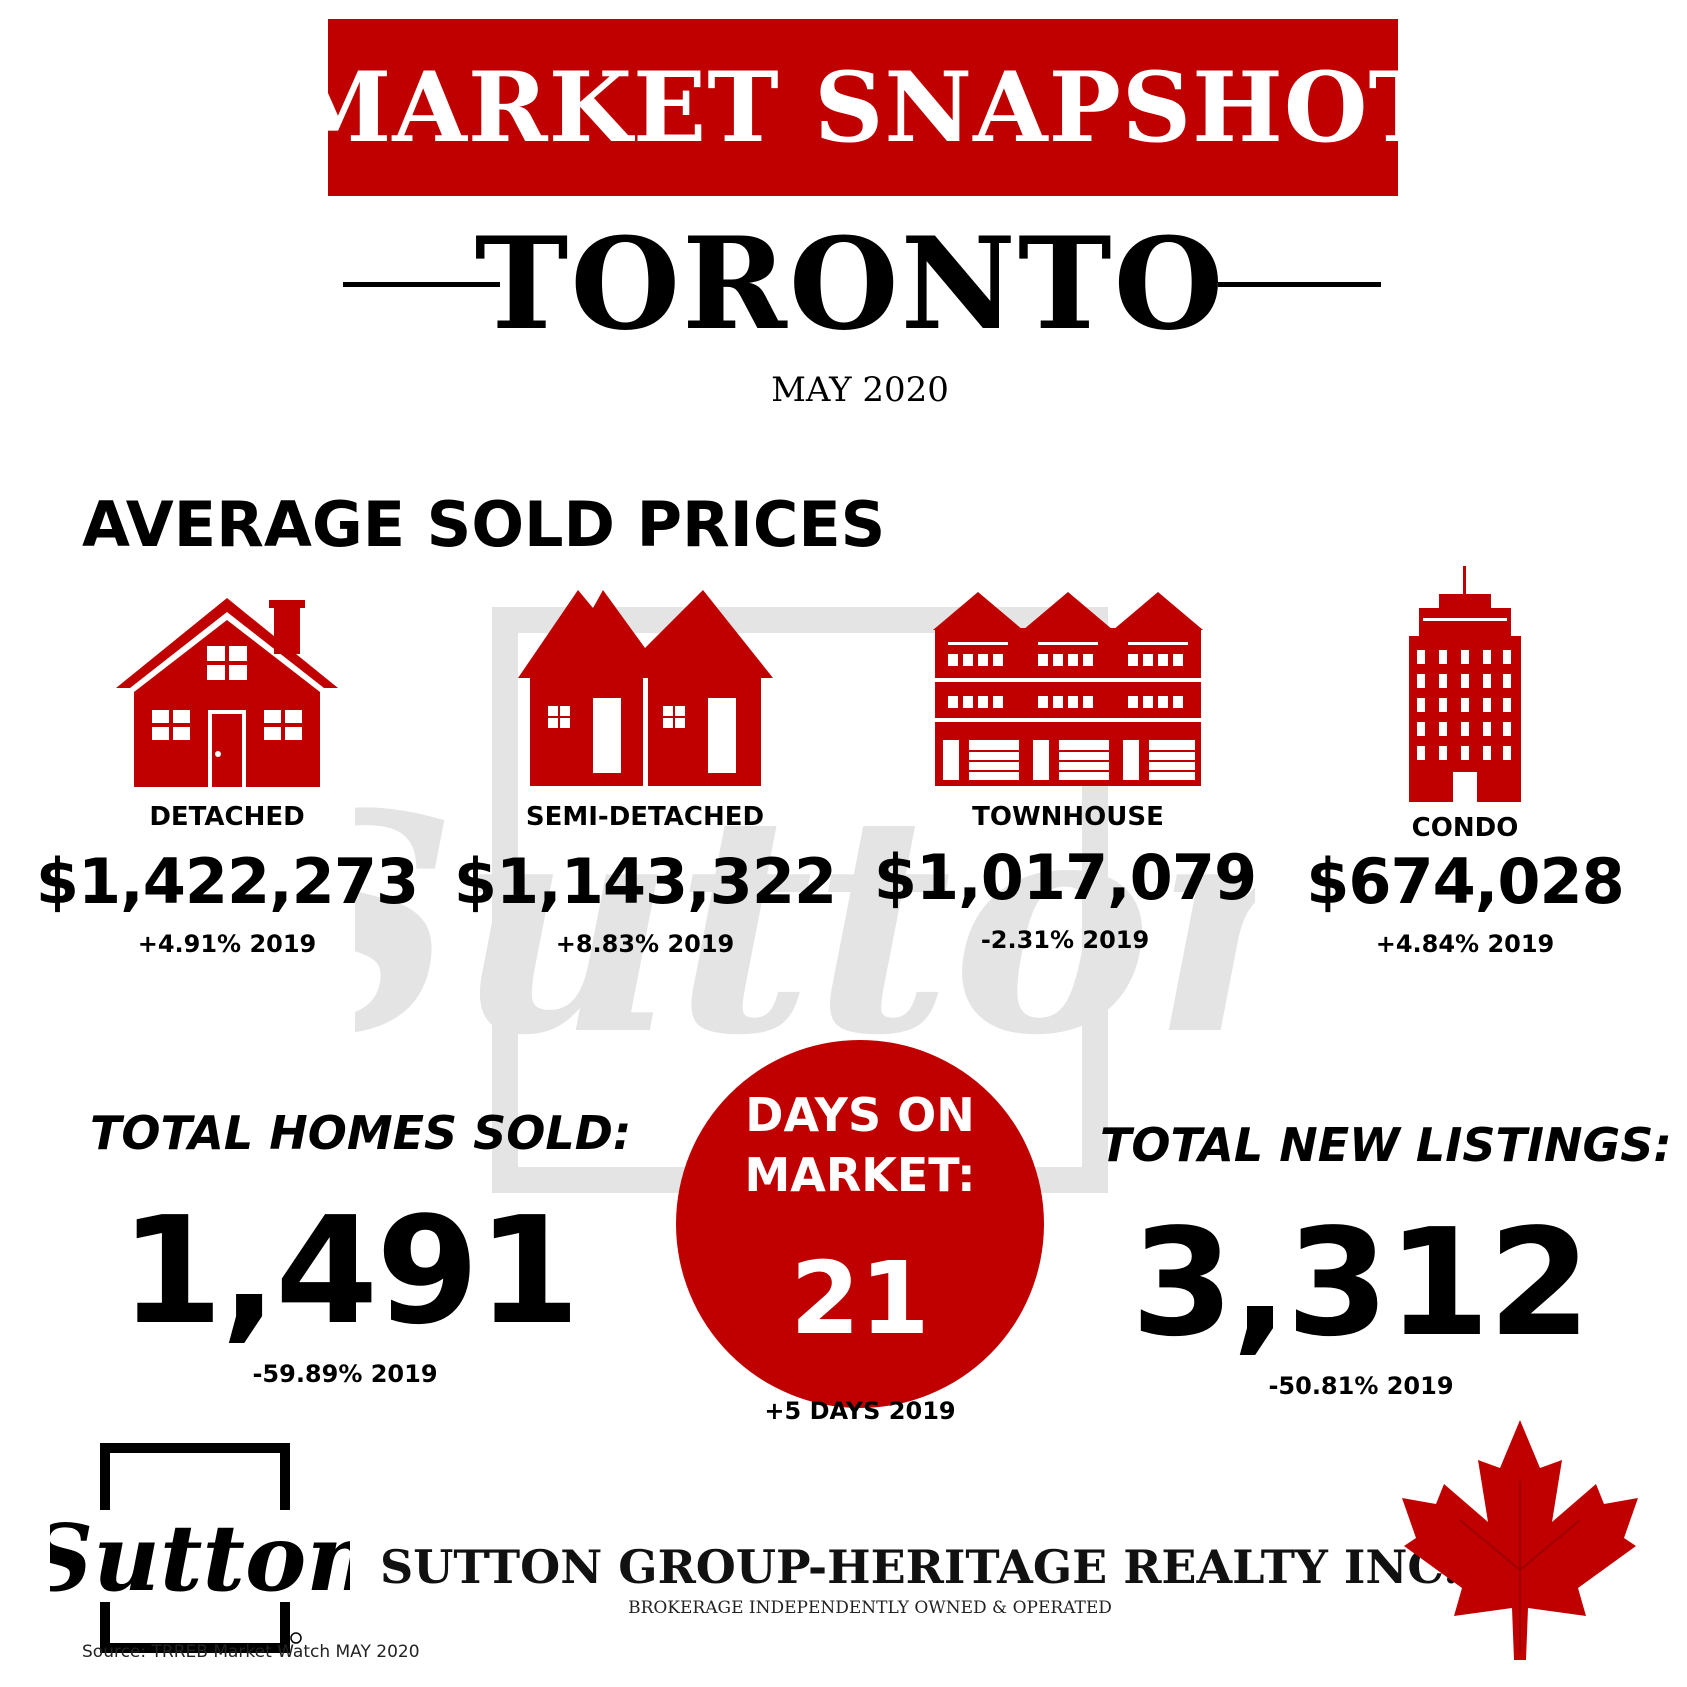 This screenshot has width=1687, height=1687. Describe the element at coordinates (645, 688) in the screenshot. I see `semi-detached-icon` at that location.